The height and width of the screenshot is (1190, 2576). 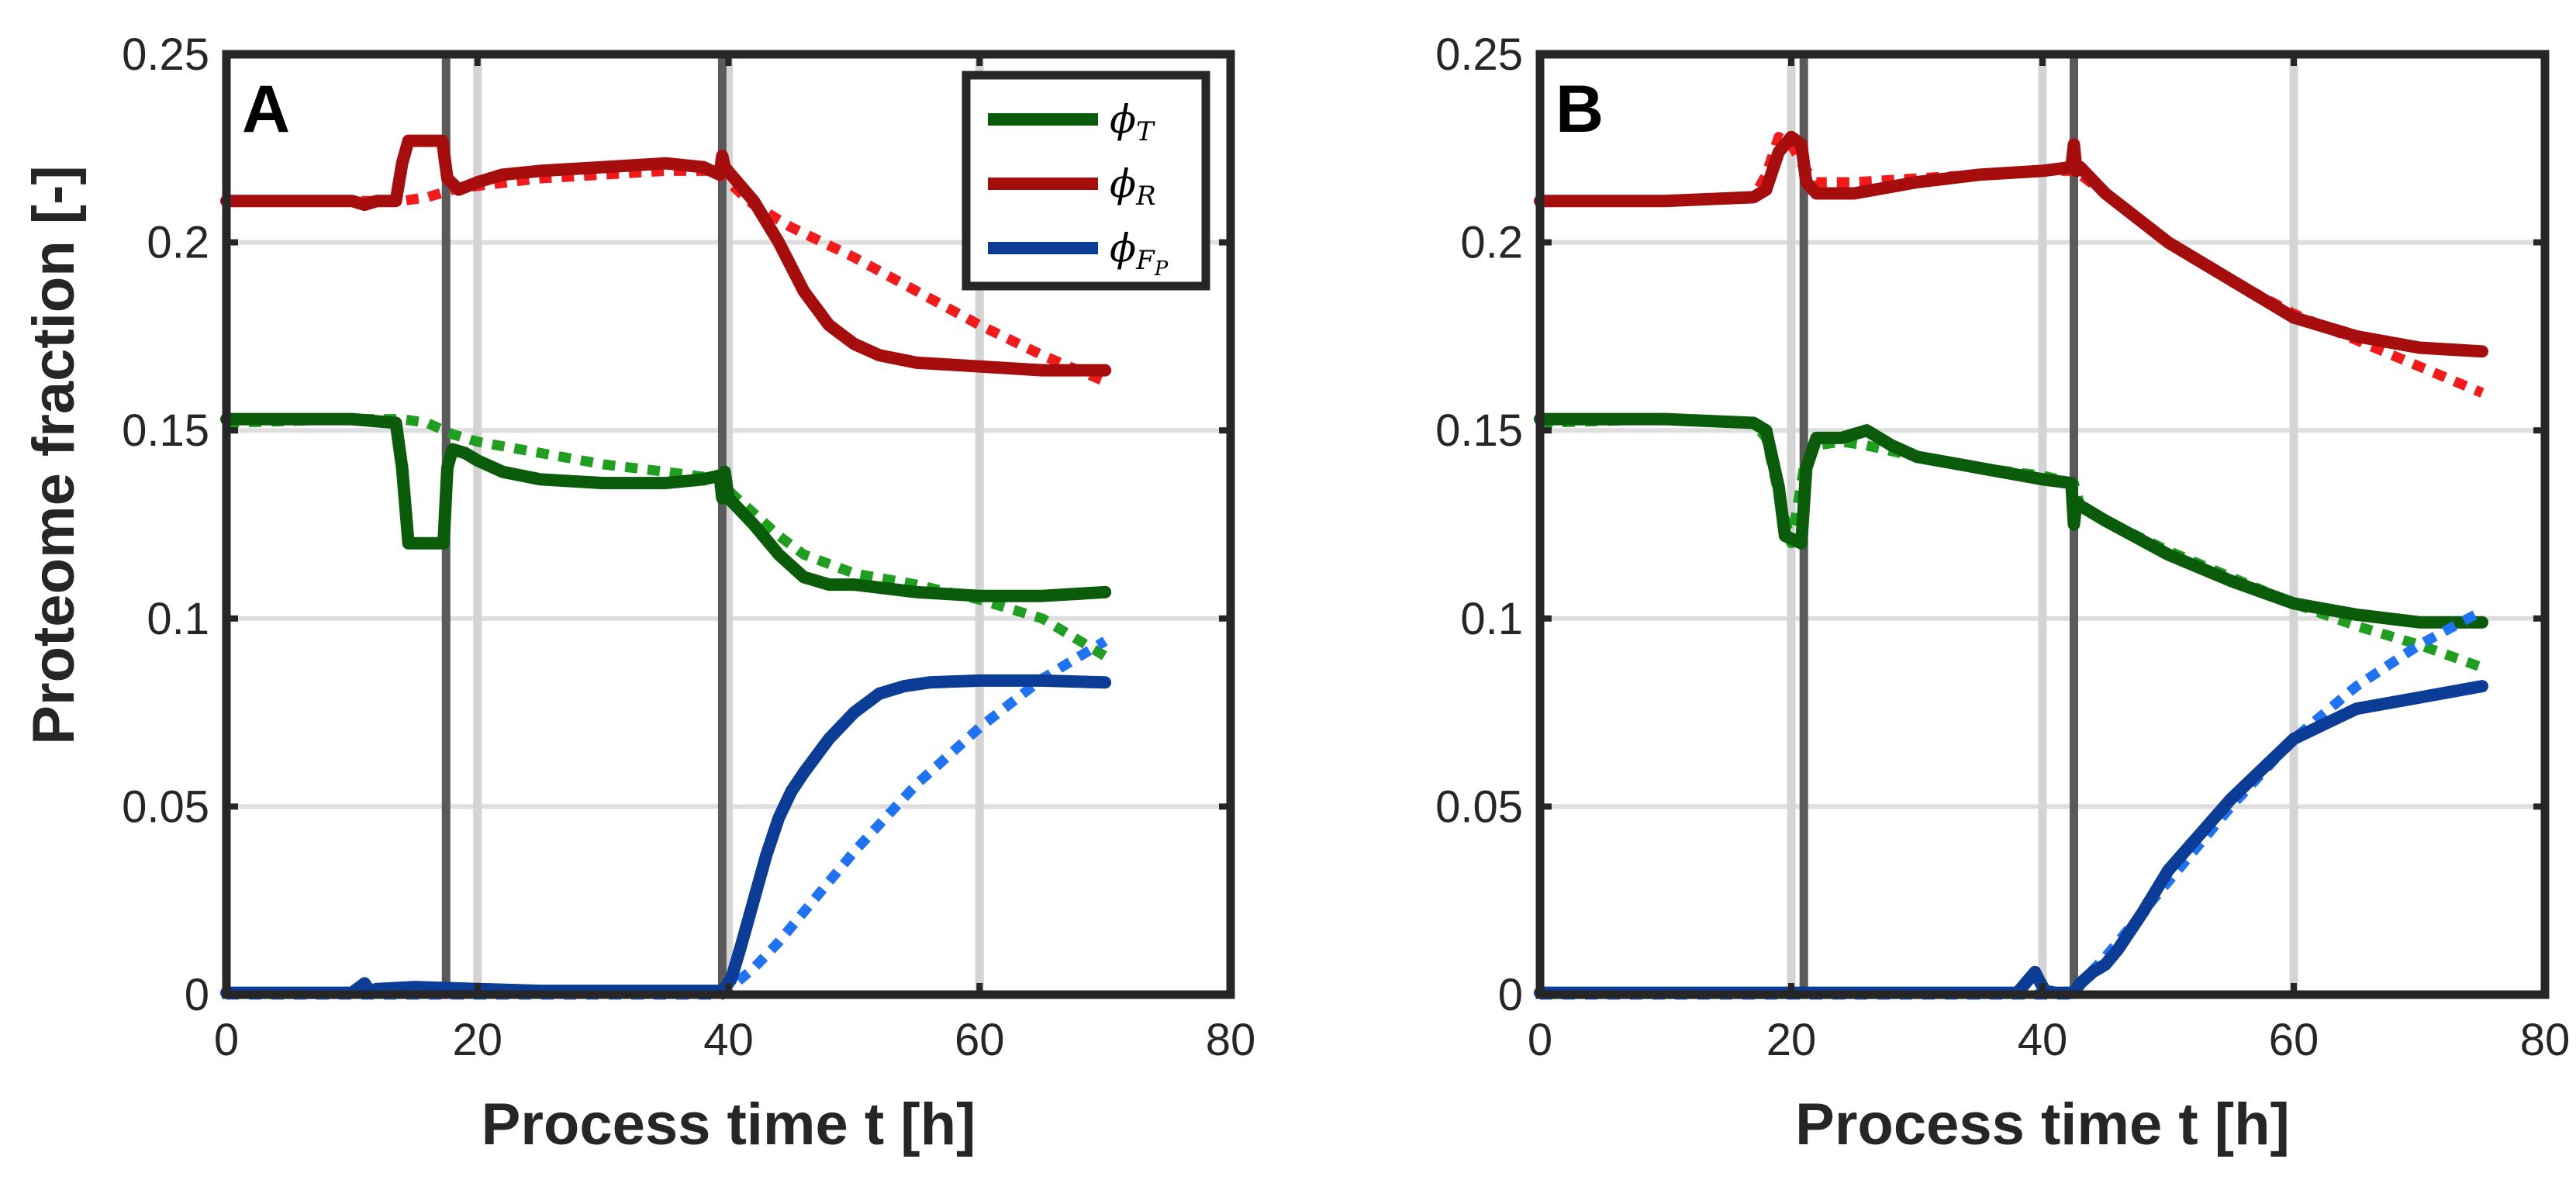 I want to click on legend-subscript-2: F, so click(x=1145, y=260).